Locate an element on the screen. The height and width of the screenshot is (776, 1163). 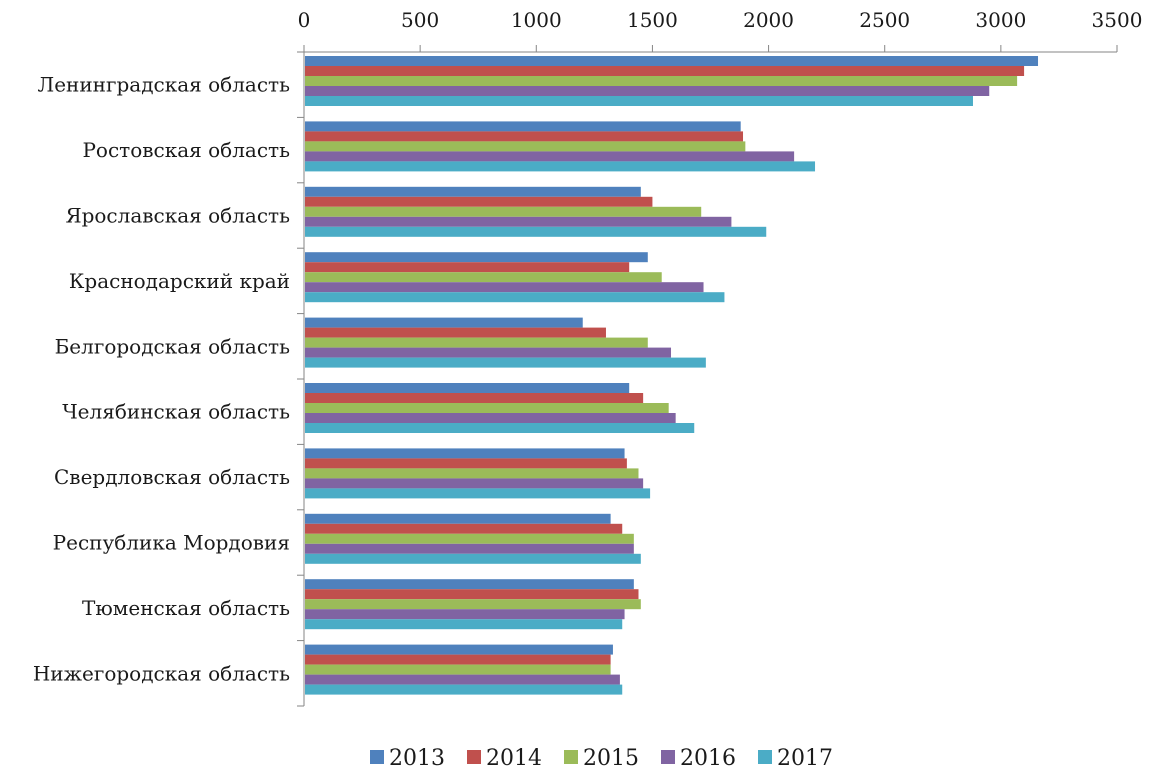
x-tick-label: 2000 is located at coordinates (768, 20).